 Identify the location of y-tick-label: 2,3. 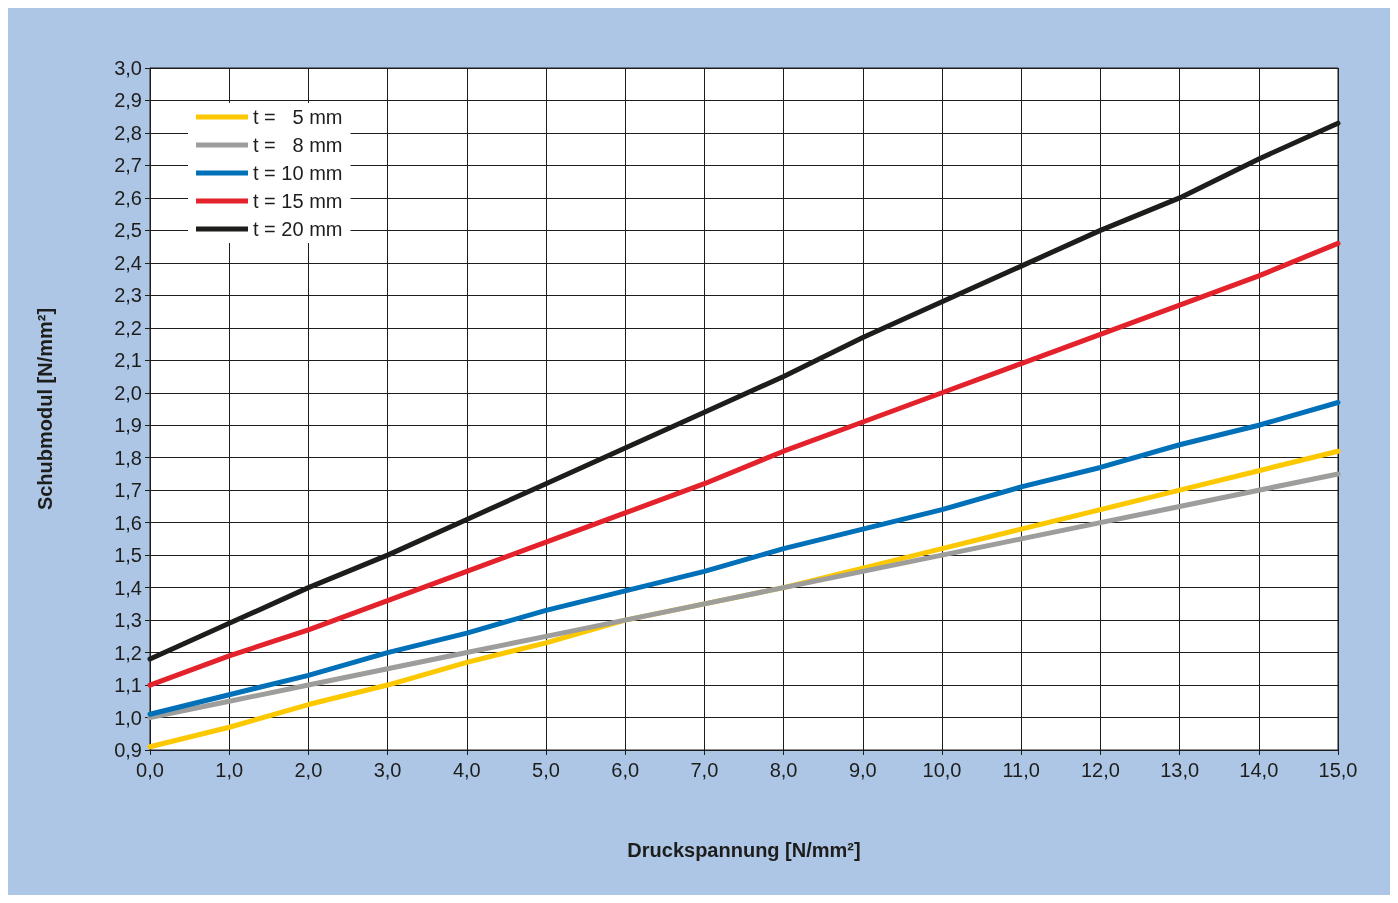
(128, 295).